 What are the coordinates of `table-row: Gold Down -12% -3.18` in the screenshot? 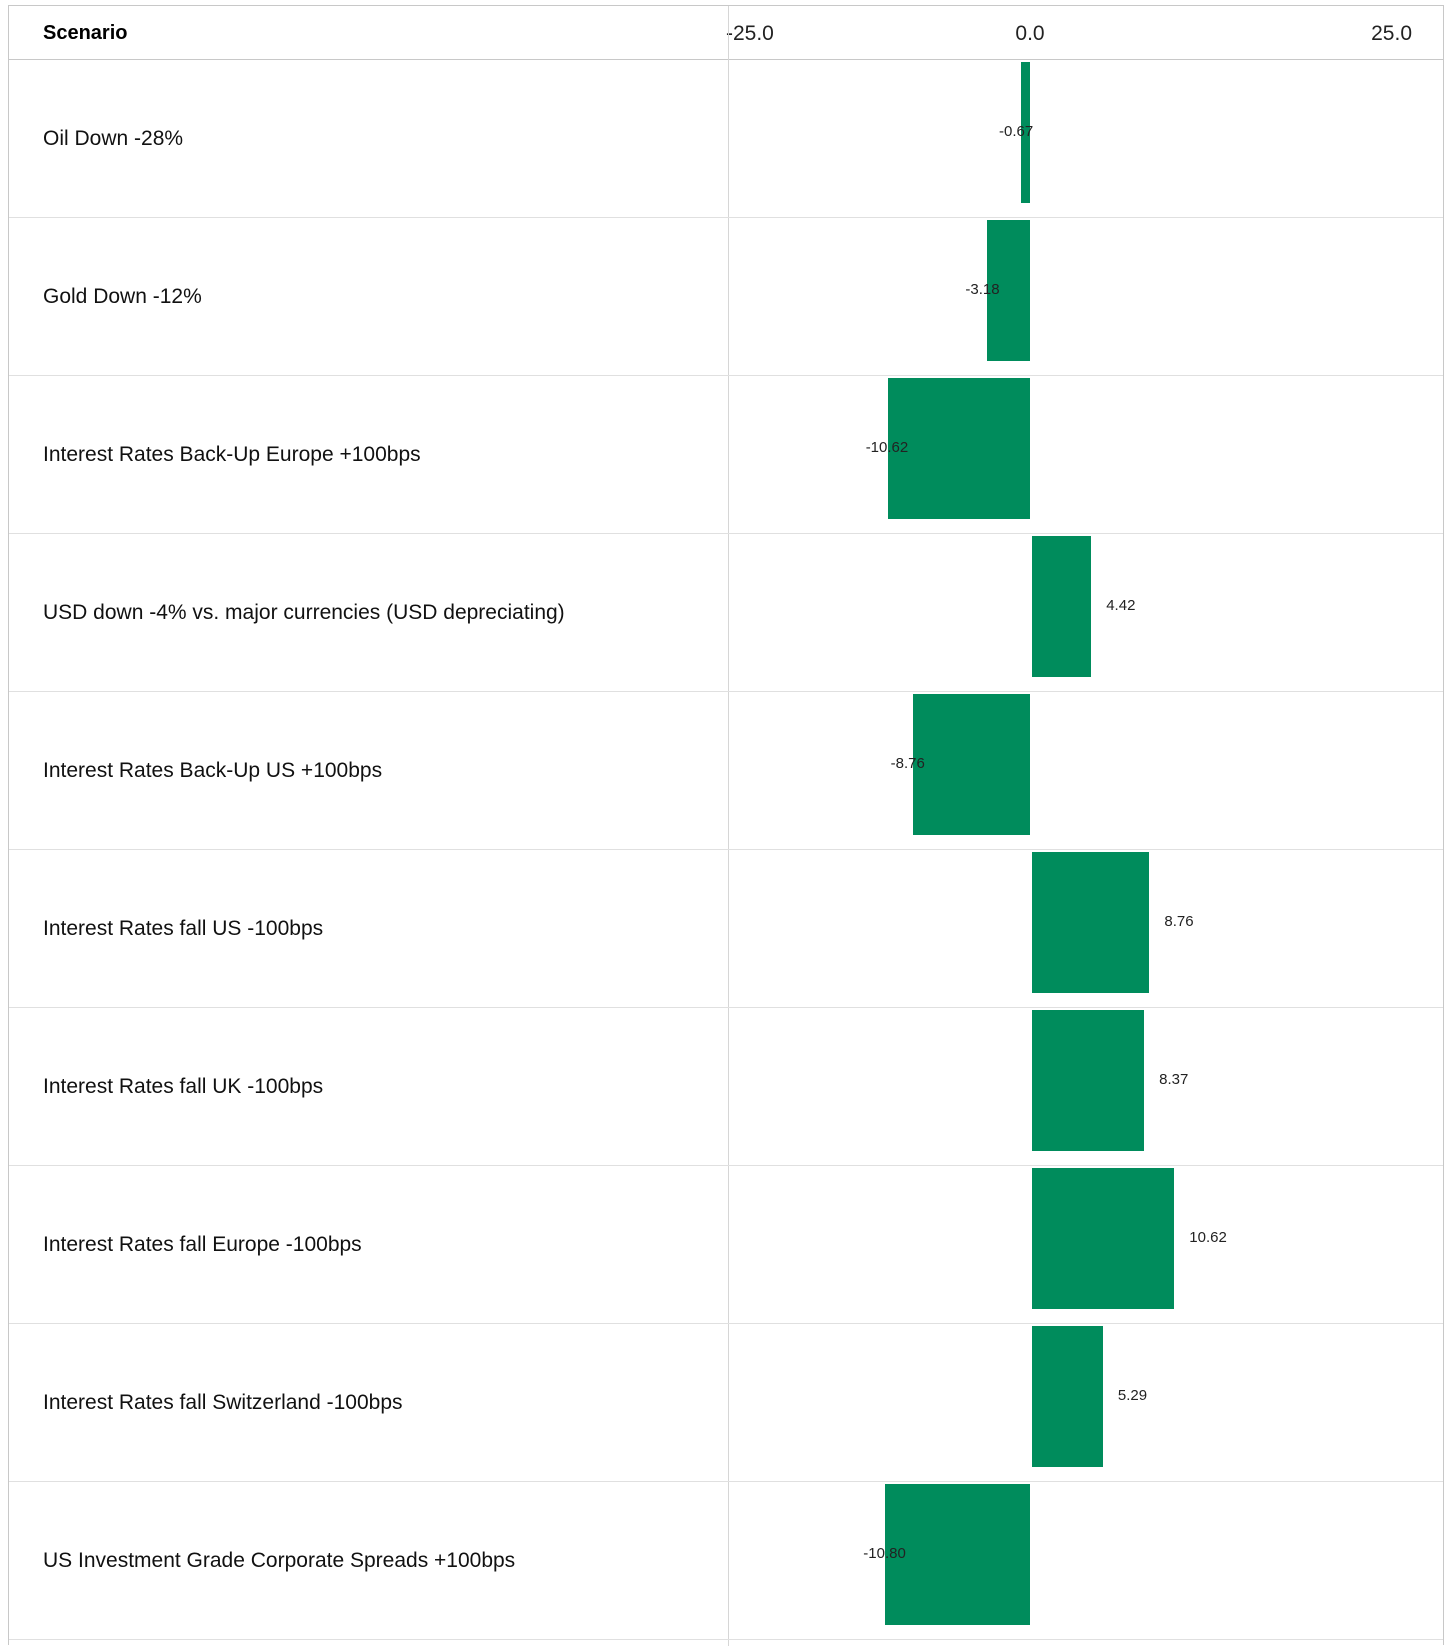 It's located at (726, 297).